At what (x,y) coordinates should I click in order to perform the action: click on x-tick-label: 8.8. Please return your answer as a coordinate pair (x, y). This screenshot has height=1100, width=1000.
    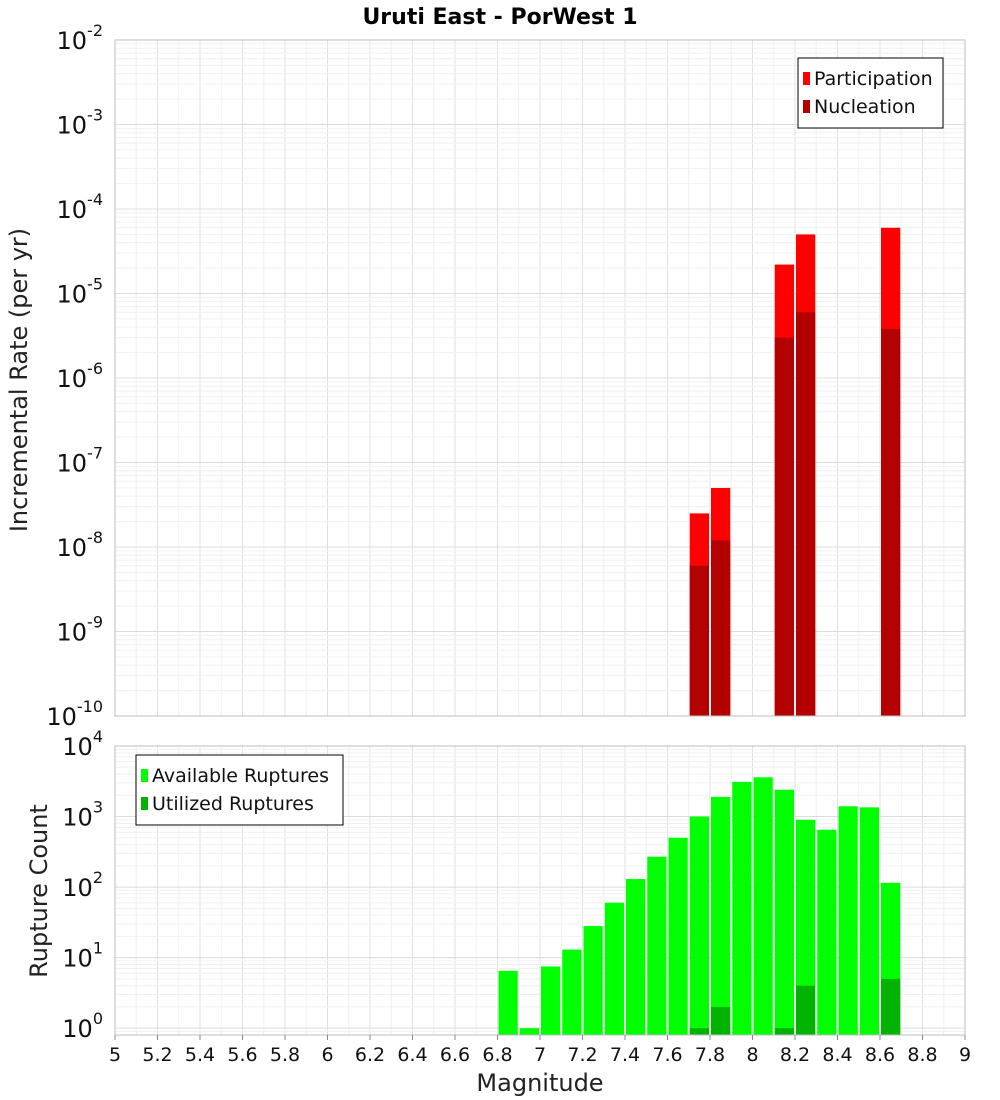
    Looking at the image, I should click on (922, 1055).